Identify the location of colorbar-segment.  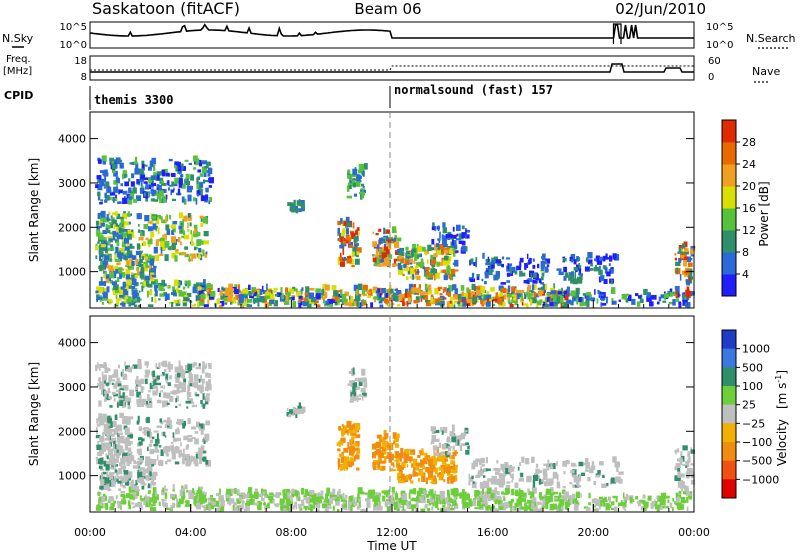
(729, 131).